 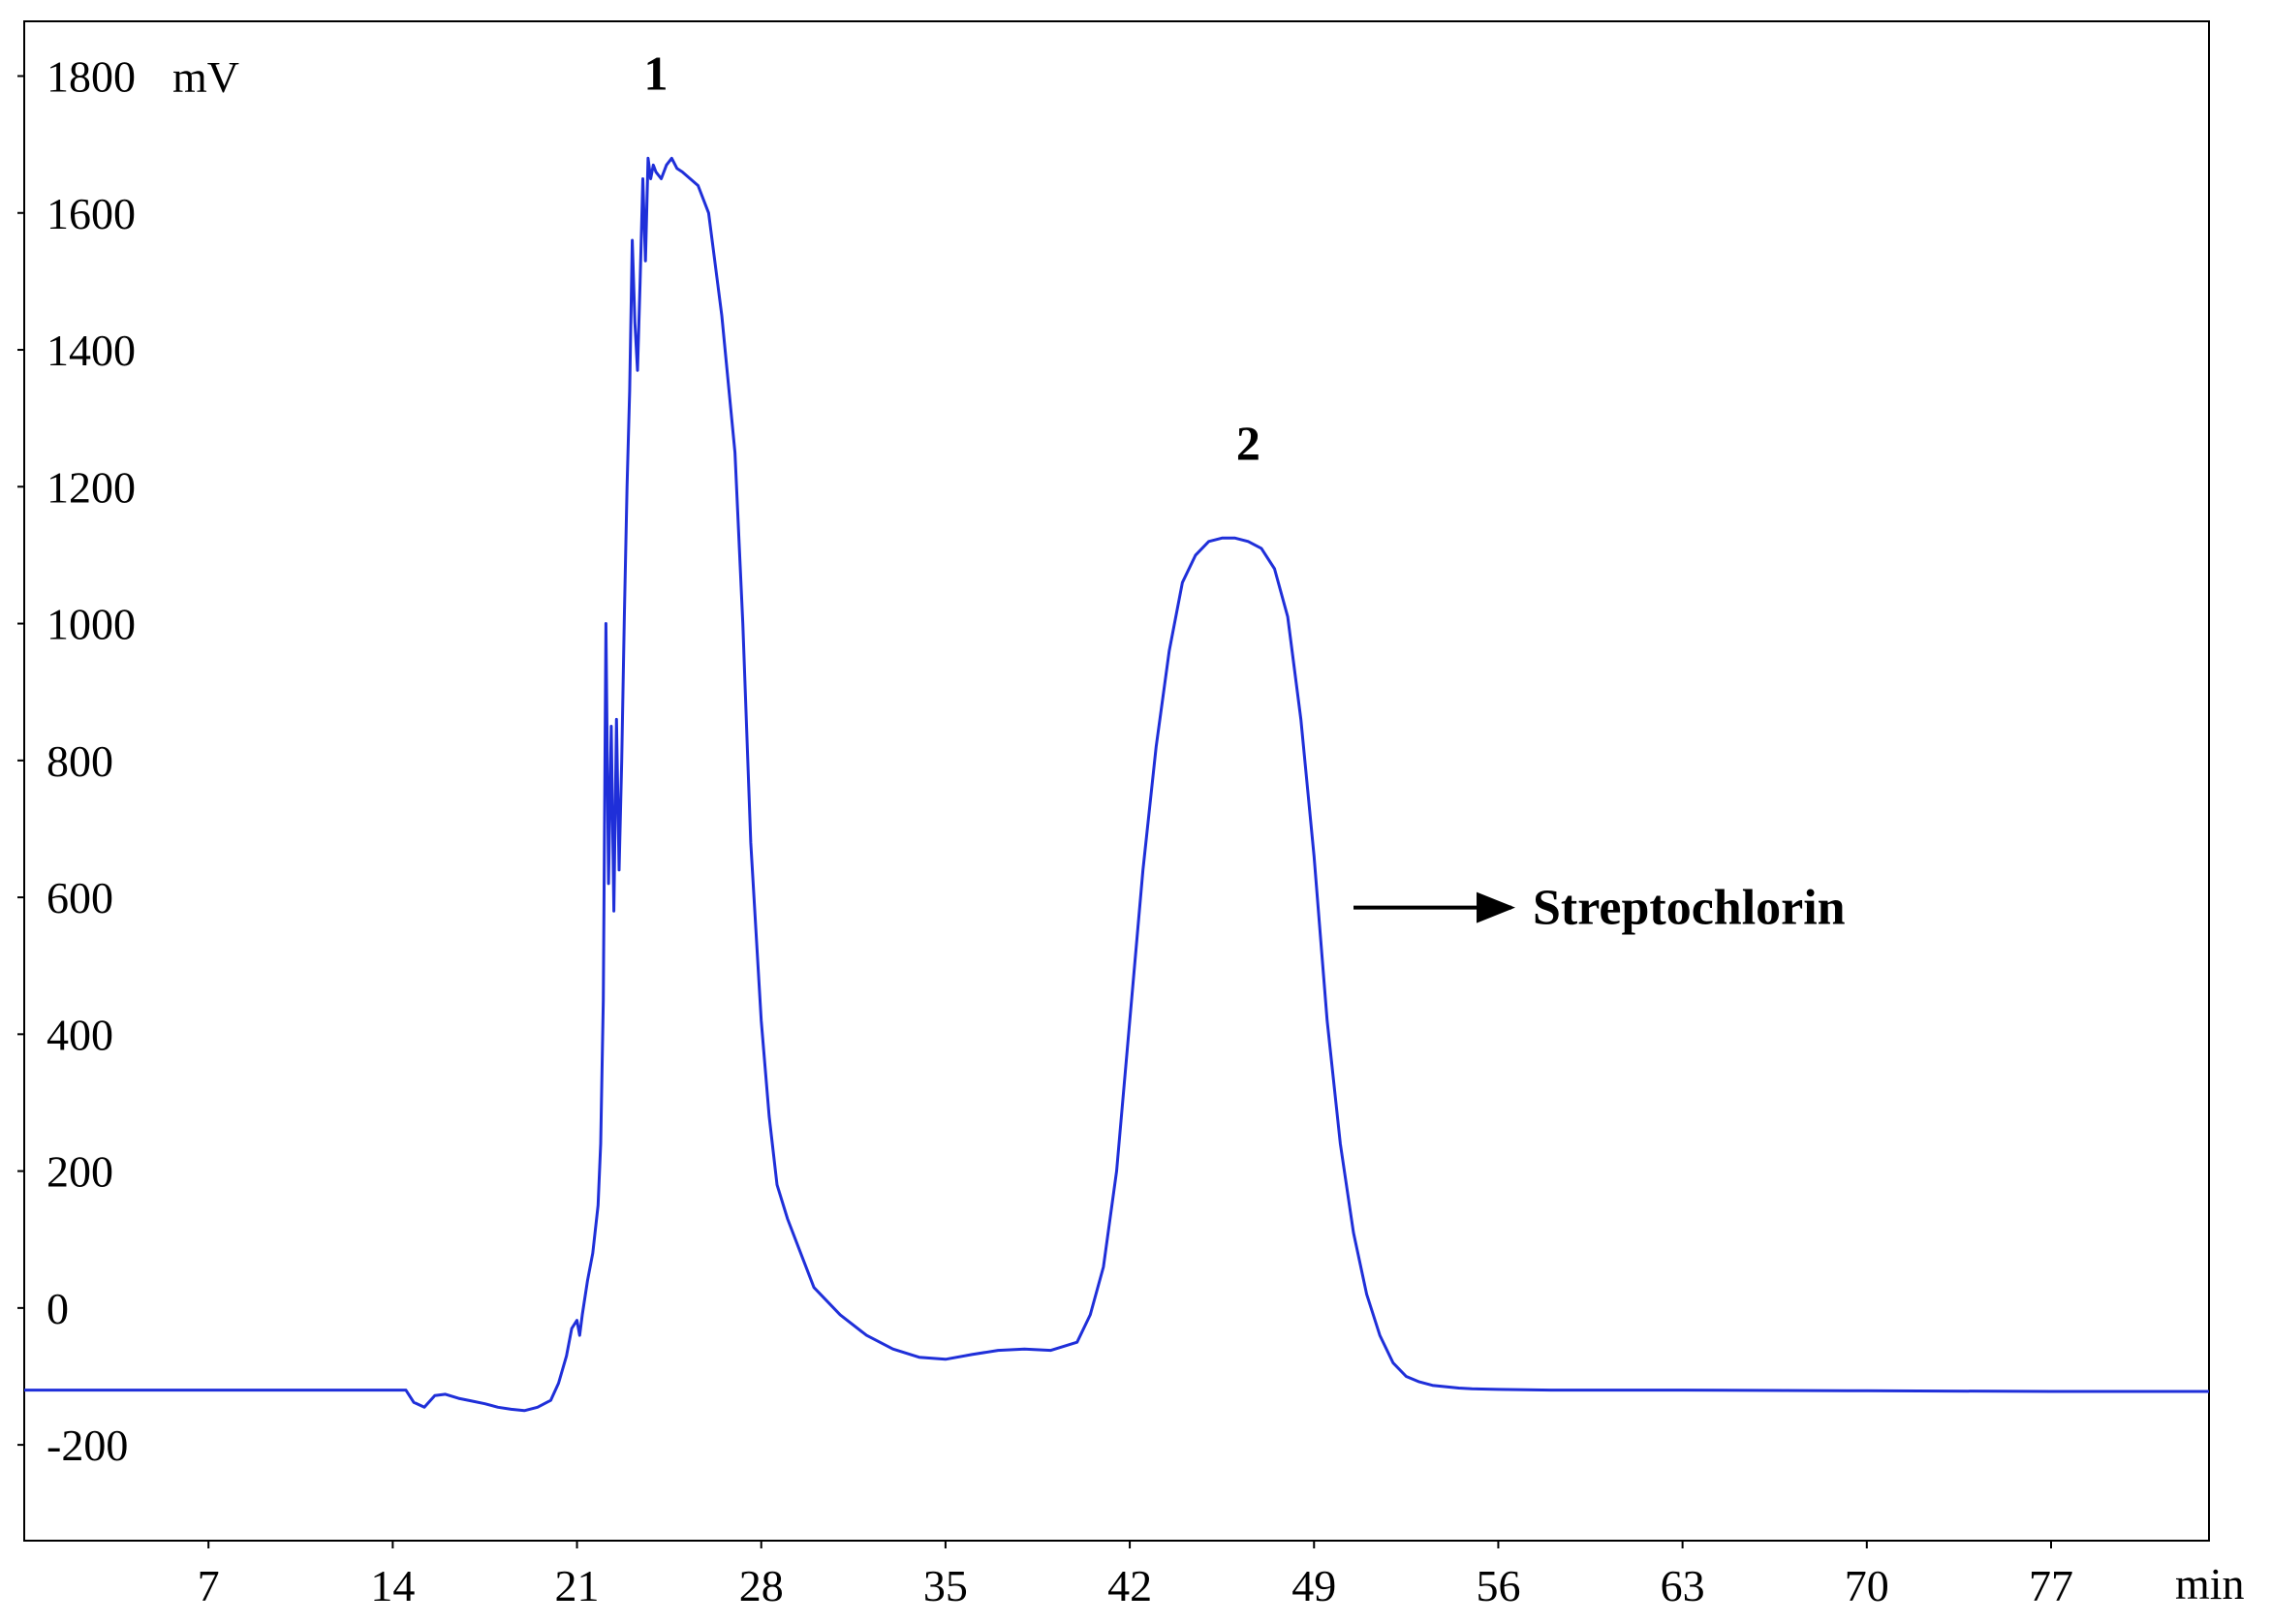 I want to click on peak-label: 2, so click(x=1248, y=443).